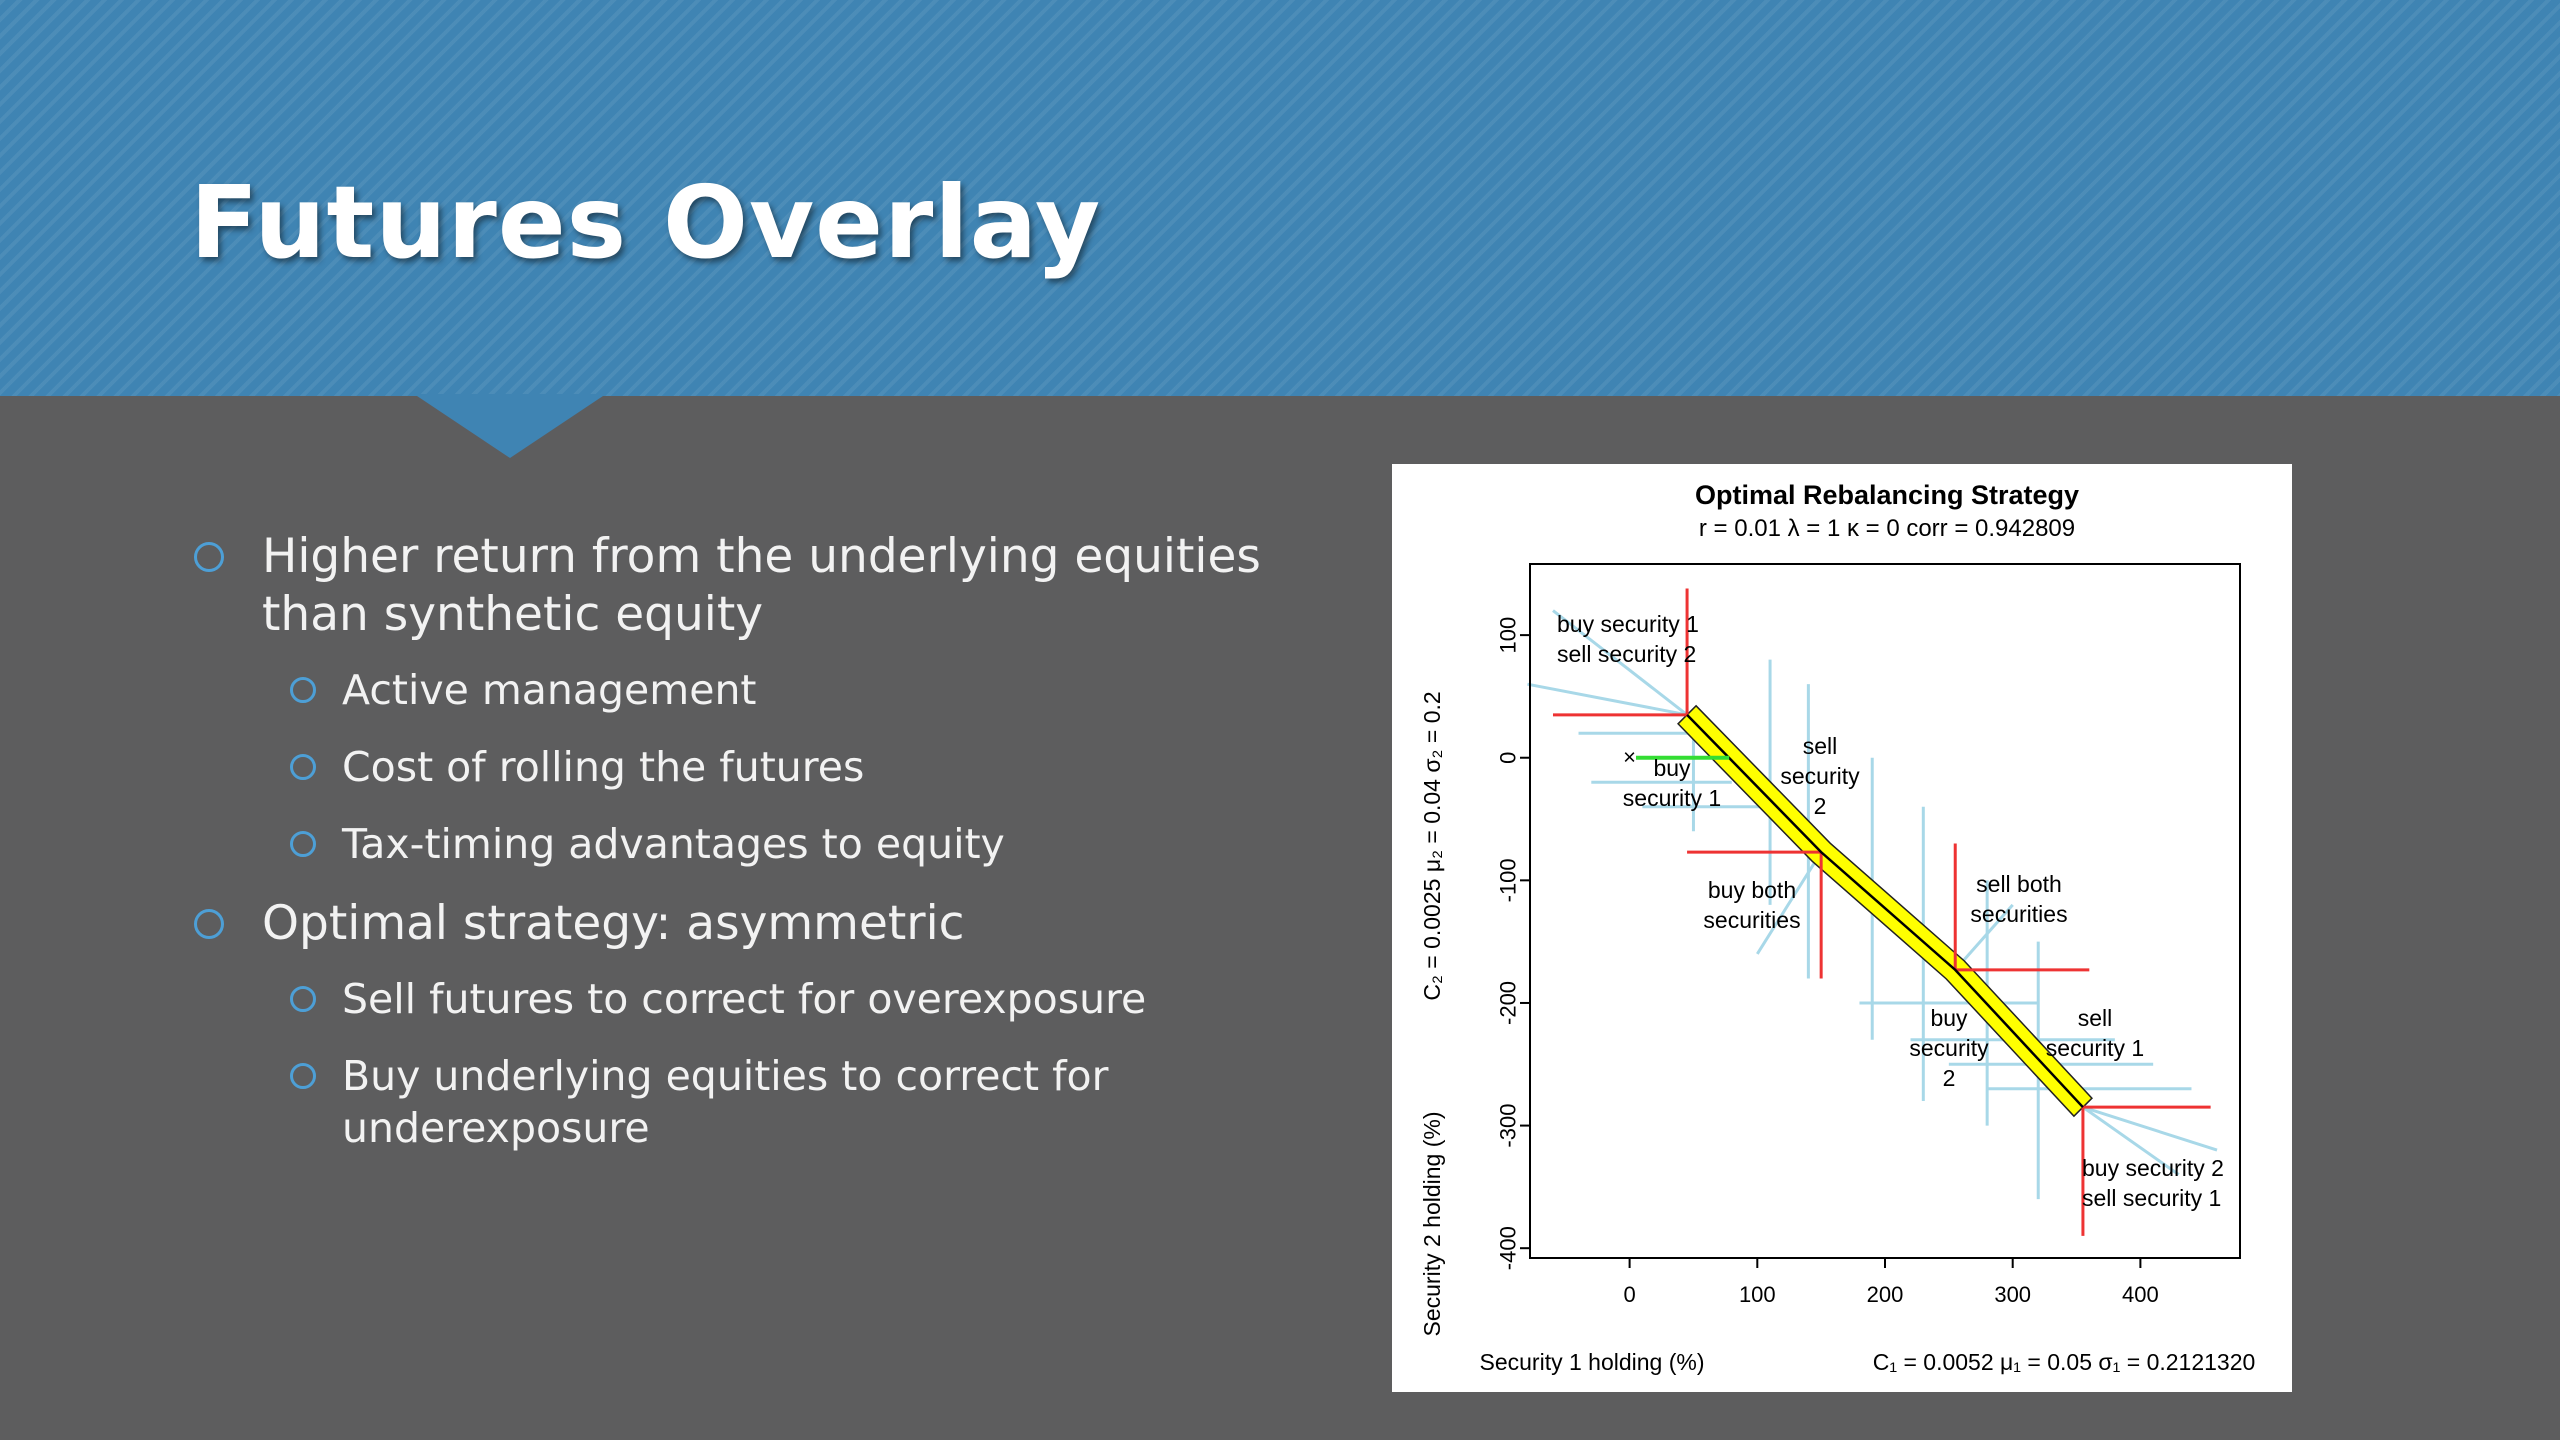  What do you see at coordinates (646, 222) in the screenshot?
I see `slide-title: Futures Overlay` at bounding box center [646, 222].